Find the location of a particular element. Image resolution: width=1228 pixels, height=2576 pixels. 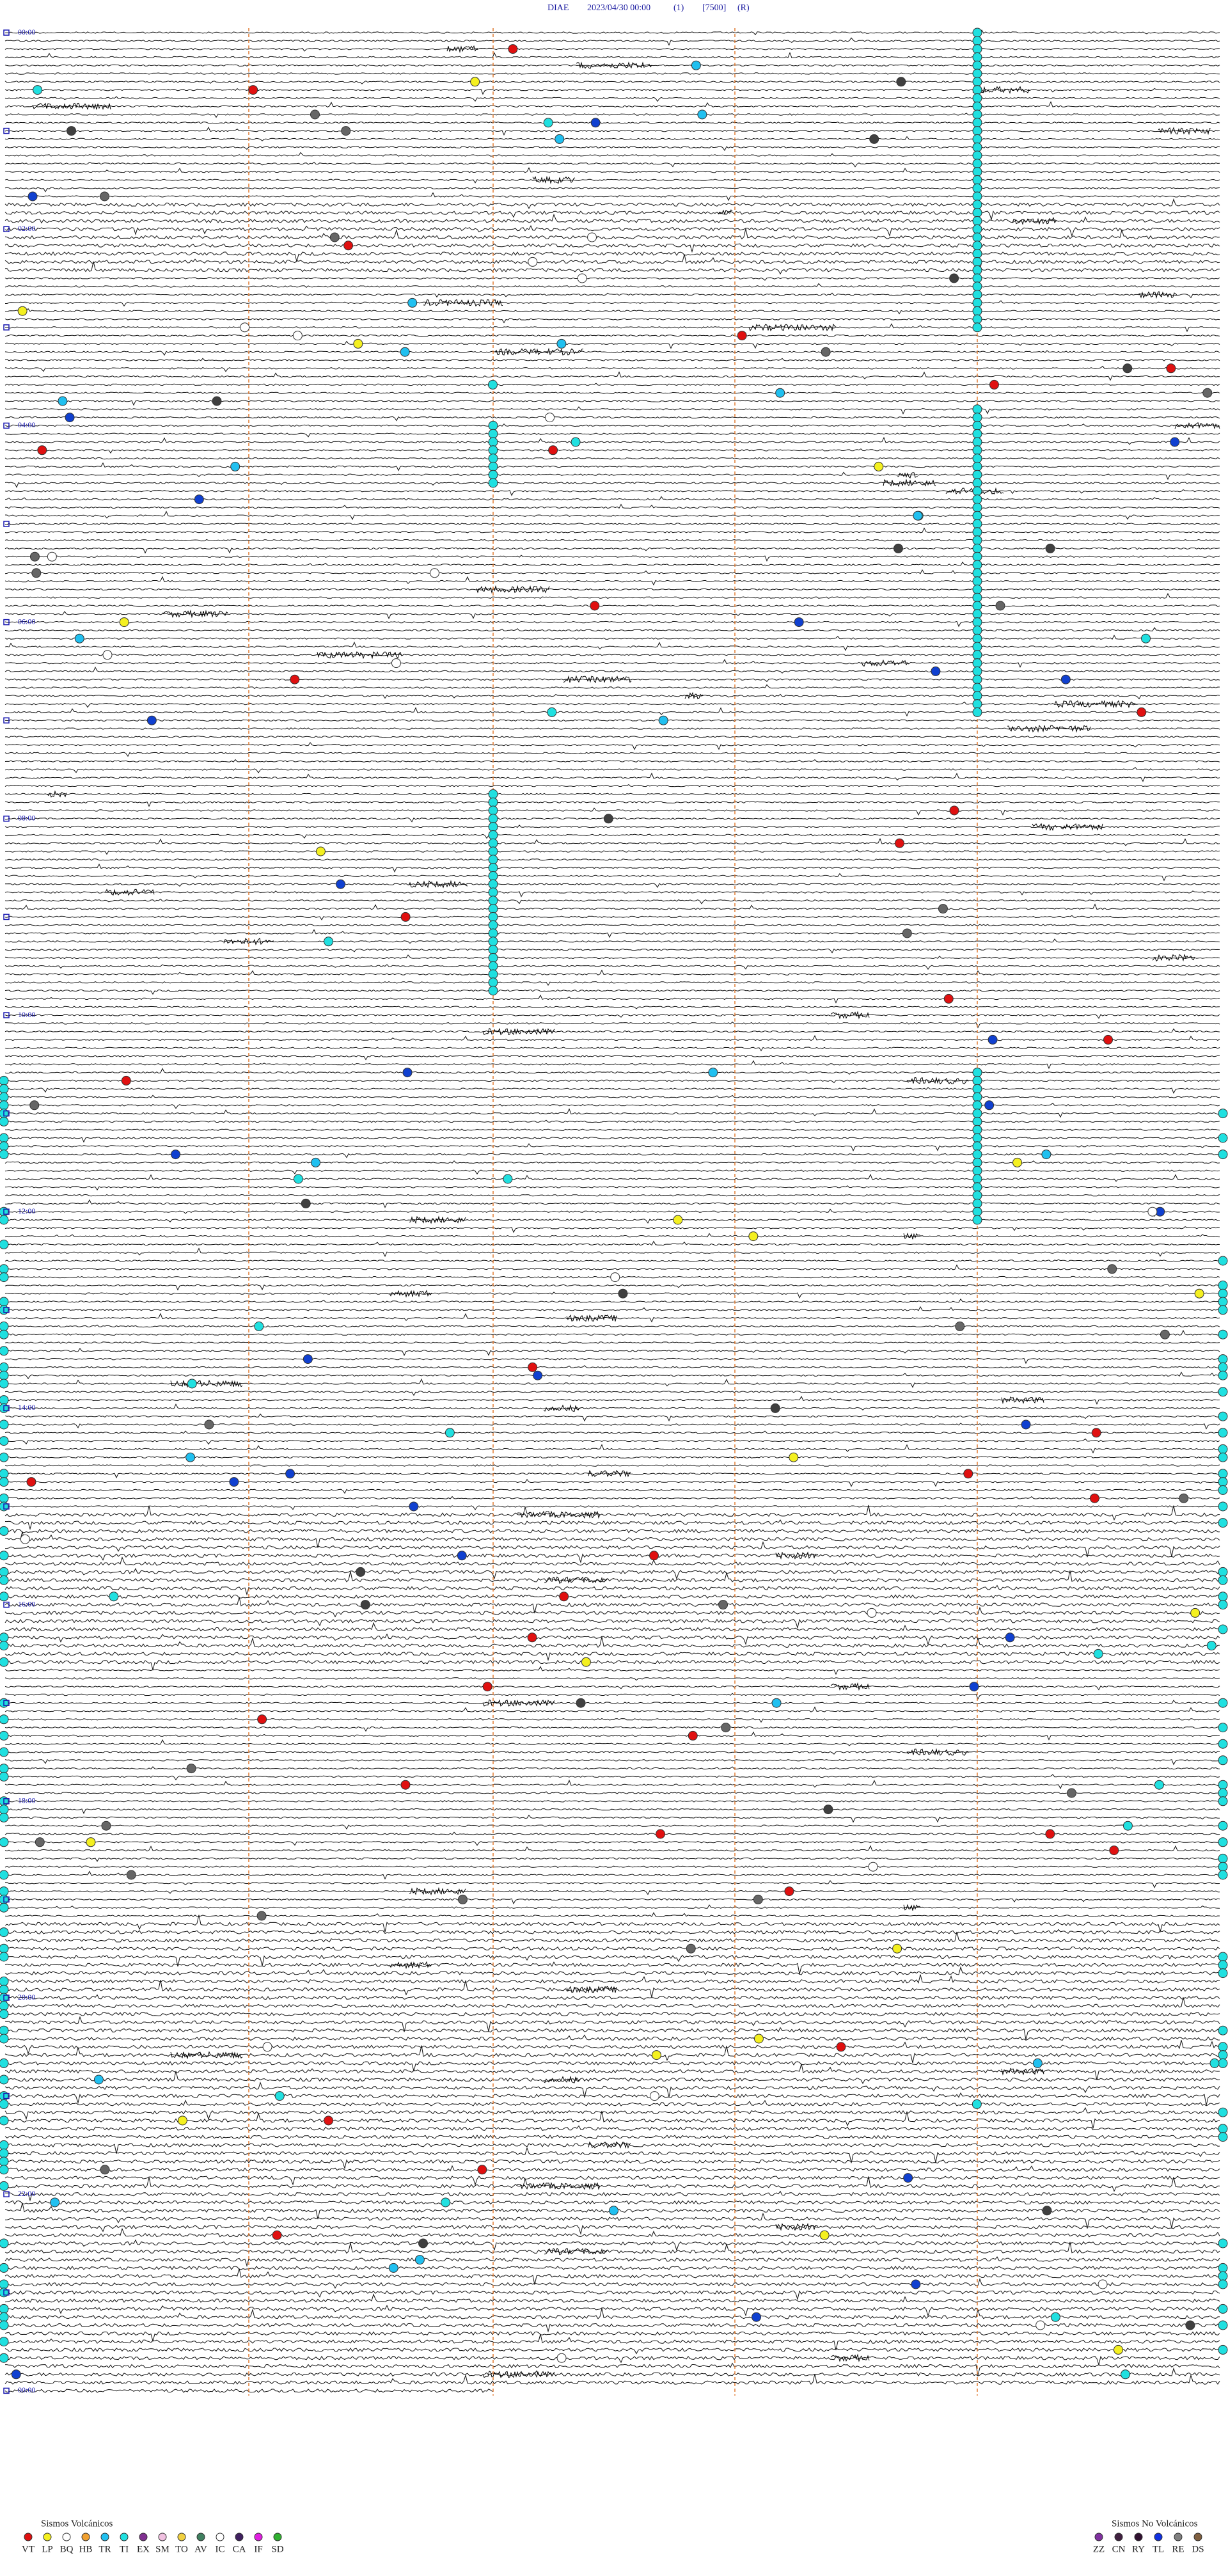

legend-code: DS is located at coordinates (1198, 2549).